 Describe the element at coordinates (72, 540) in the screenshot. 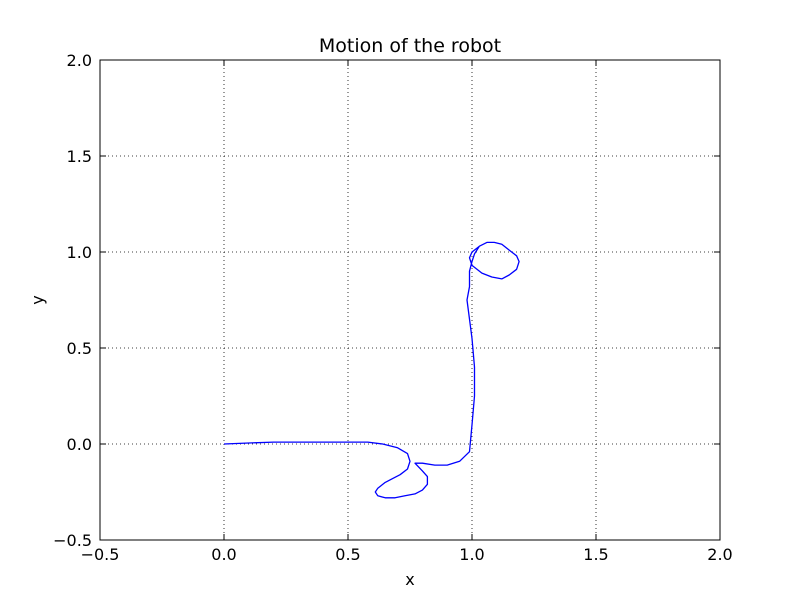

I see `y-tick-label: −0.5` at that location.